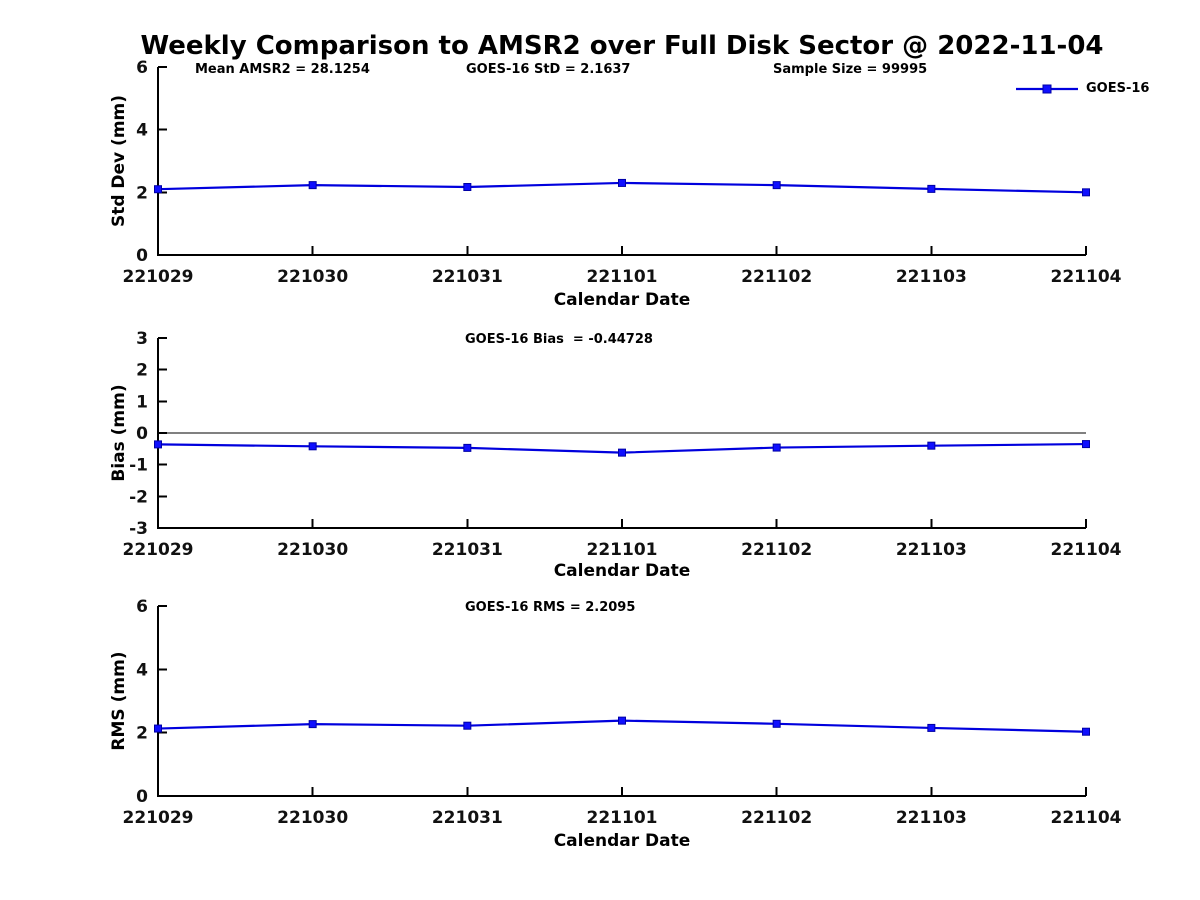 The height and width of the screenshot is (900, 1200). I want to click on legend-line-icon, so click(1047, 88).